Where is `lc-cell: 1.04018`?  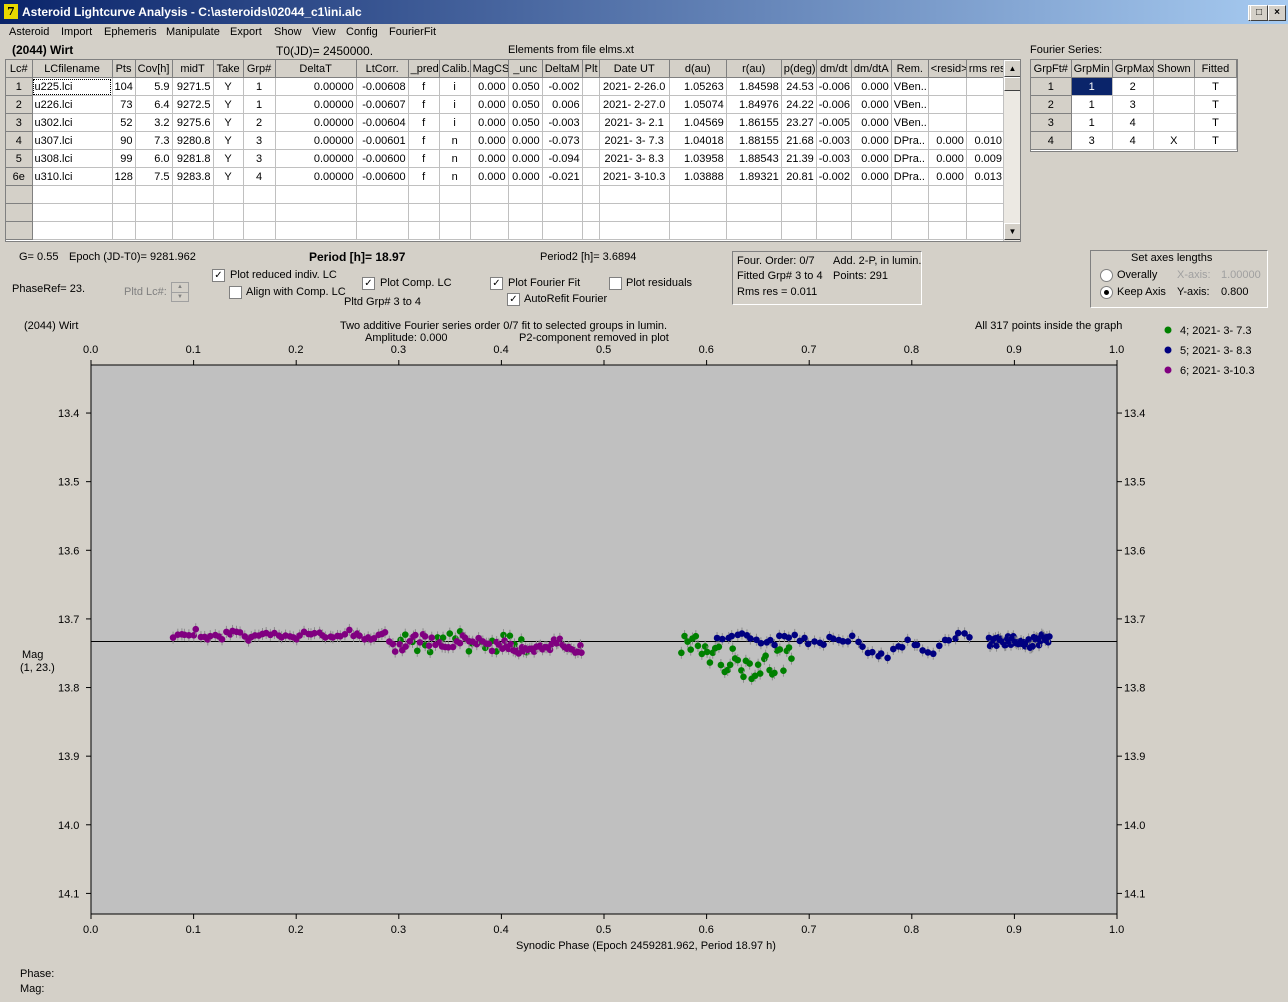
lc-cell: 1.04018 is located at coordinates (698, 140).